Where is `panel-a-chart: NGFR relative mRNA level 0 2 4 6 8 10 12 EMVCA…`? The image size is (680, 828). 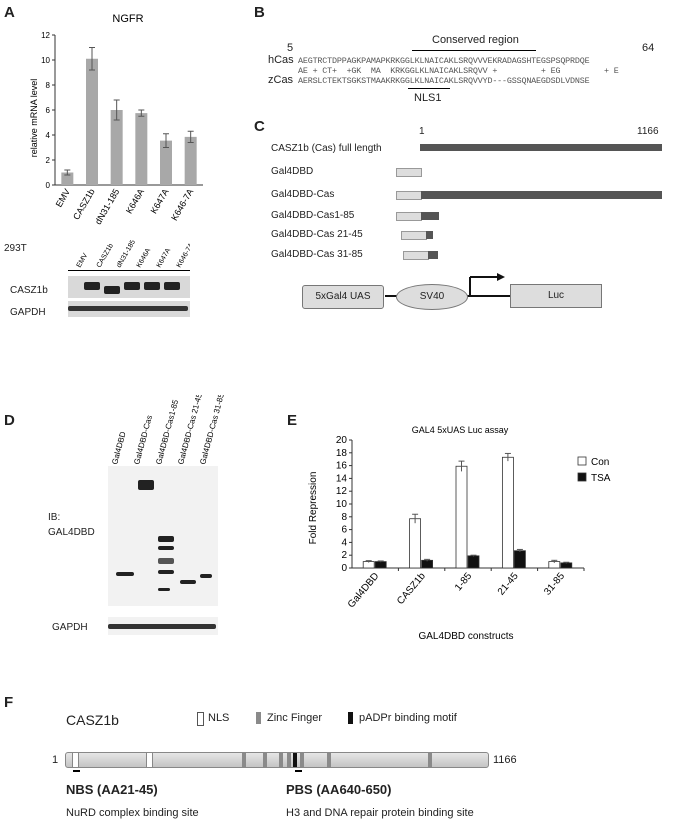
panel-a-chart: NGFR relative mRNA level 0 2 4 6 8 10 12 EMVCA… is located at coordinates (116, 119).